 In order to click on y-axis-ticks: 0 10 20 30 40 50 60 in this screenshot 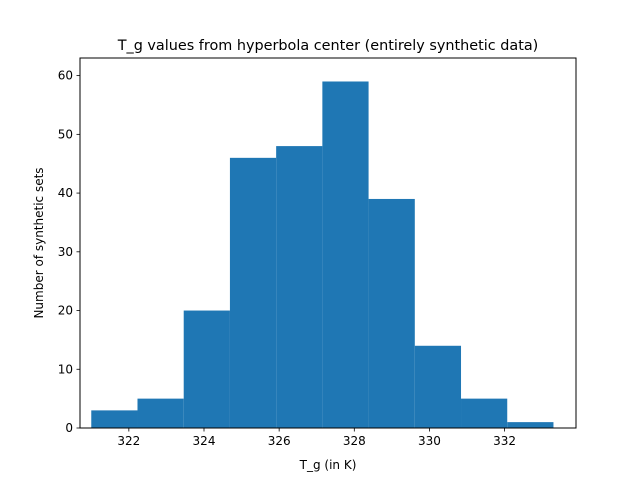, I will do `click(69, 252)`.